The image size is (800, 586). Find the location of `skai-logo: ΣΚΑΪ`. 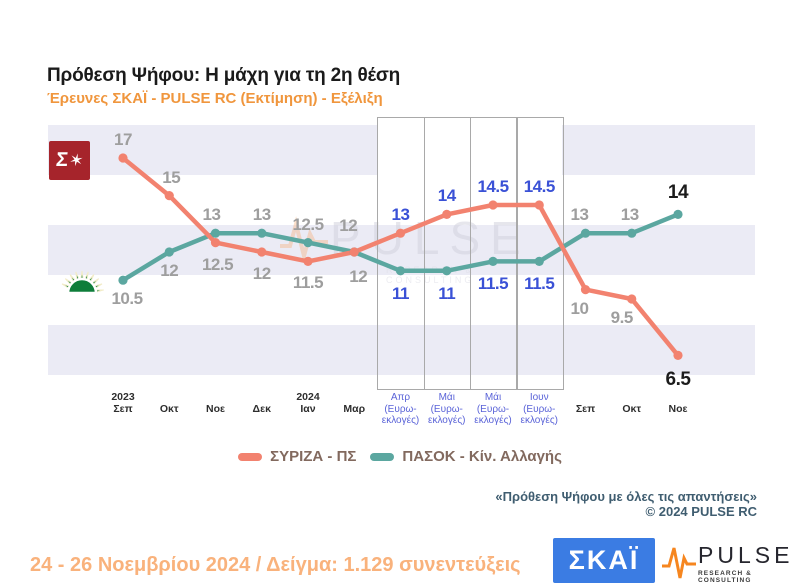

skai-logo: ΣΚΑΪ is located at coordinates (604, 560).